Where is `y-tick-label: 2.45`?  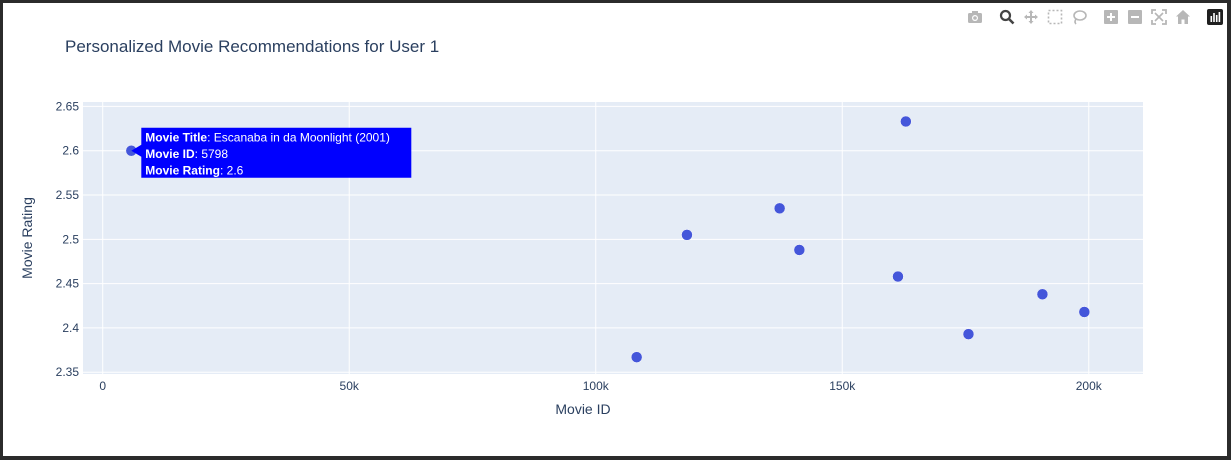
y-tick-label: 2.45 is located at coordinates (68, 284).